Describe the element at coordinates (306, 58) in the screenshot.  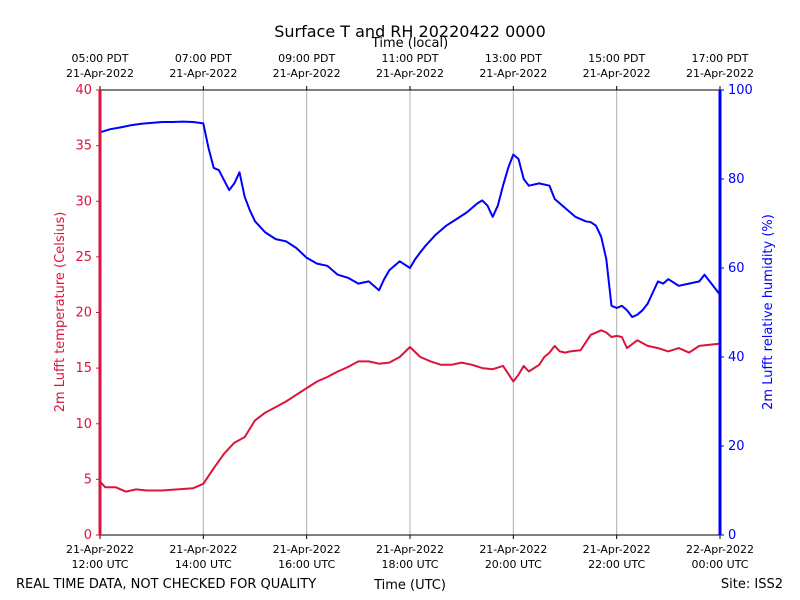
I see `top-tick-label-time: 09:00 PDT` at that location.